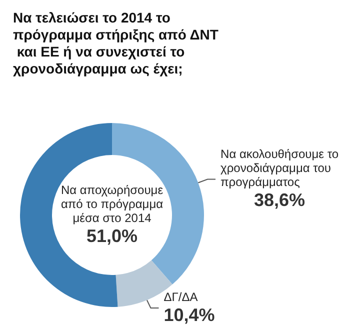  I want to click on slice-label: Να ακολουθήσουμε το χρονοδιάγραμμα του προγράμματος, so click(279, 168).